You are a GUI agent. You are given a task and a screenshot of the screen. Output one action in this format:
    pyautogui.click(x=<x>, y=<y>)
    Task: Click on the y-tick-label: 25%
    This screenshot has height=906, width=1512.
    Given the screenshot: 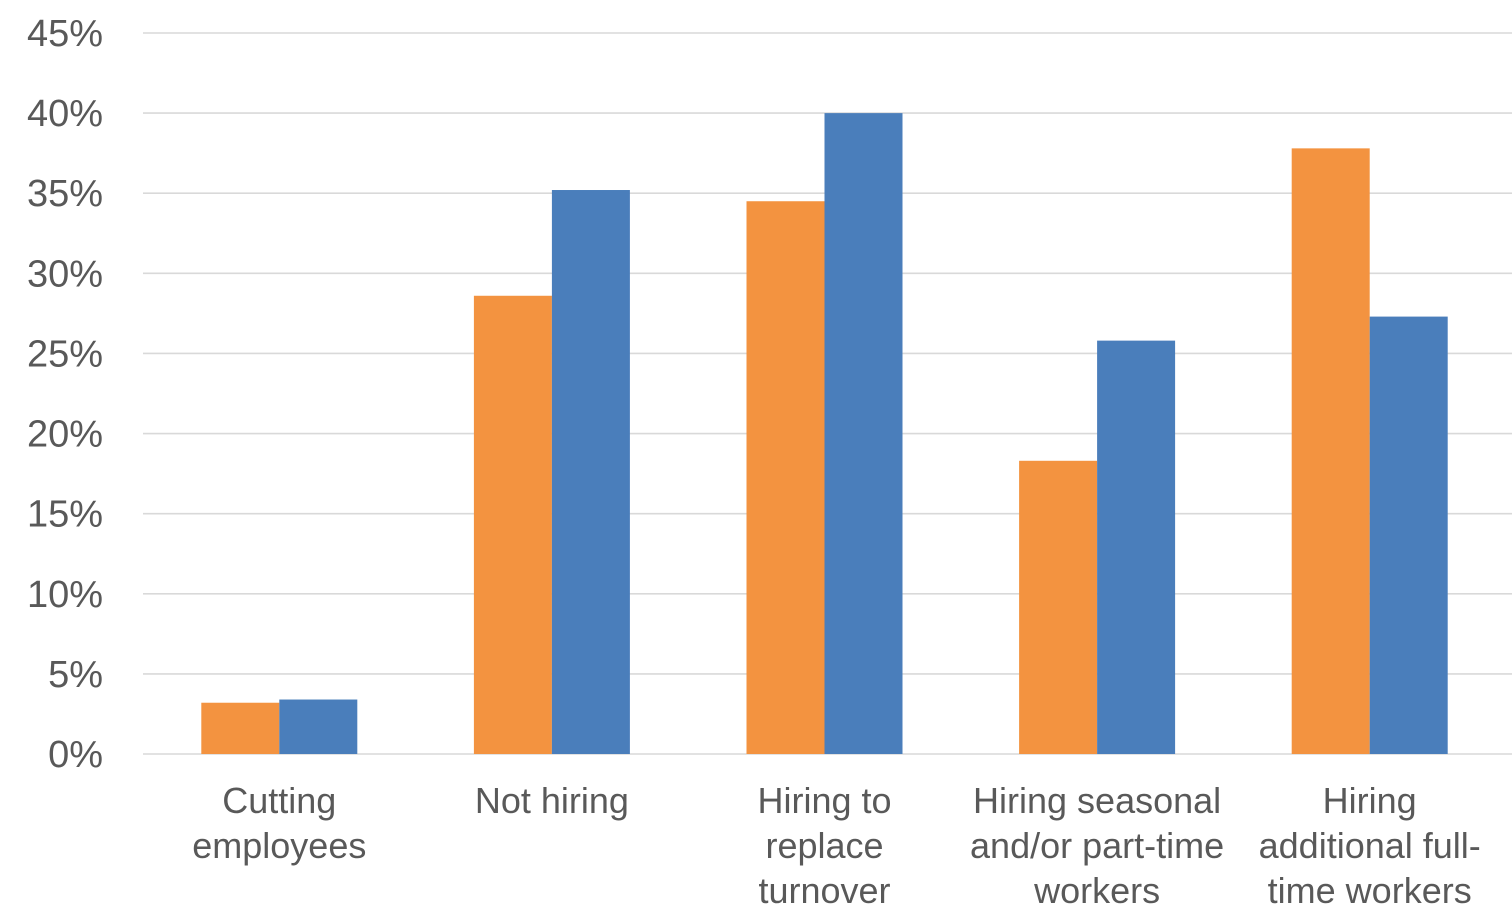 What is the action you would take?
    pyautogui.click(x=65, y=354)
    